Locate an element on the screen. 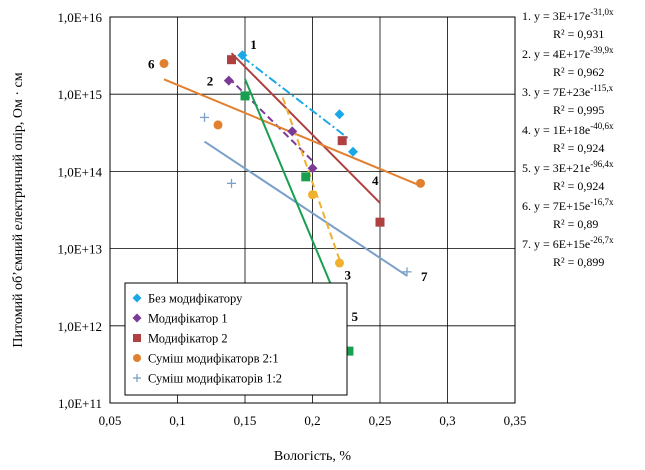 Image resolution: width=645 pixels, height=470 pixels. y-tick-label: 1,0E+12 is located at coordinates (79, 326).